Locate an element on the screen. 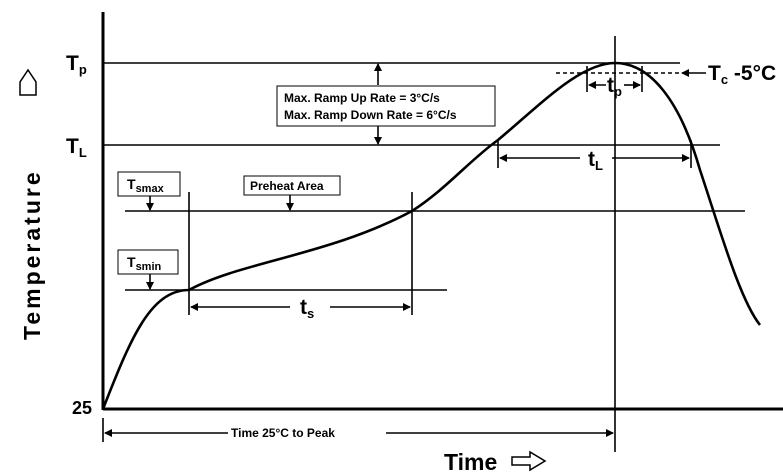 This screenshot has height=475, width=783. tl-span-label: tL is located at coordinates (595, 160).